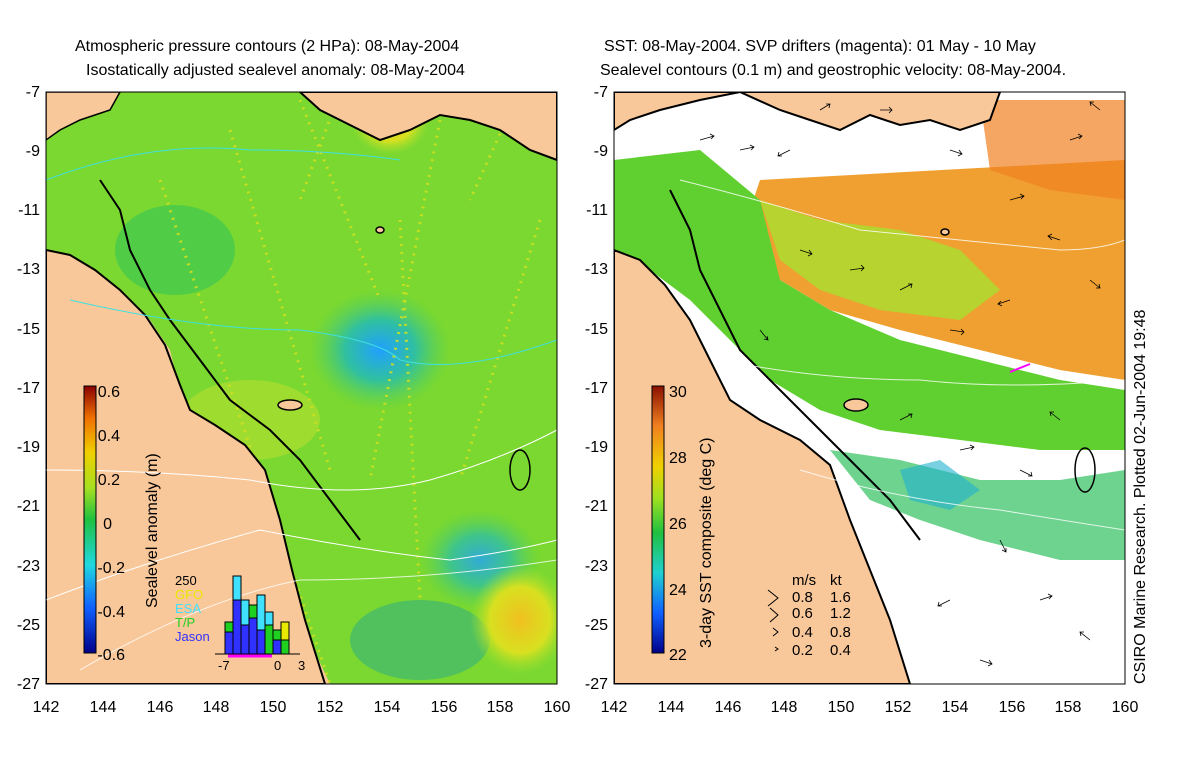  I want to click on y-tick-label: -23, so click(596, 566).